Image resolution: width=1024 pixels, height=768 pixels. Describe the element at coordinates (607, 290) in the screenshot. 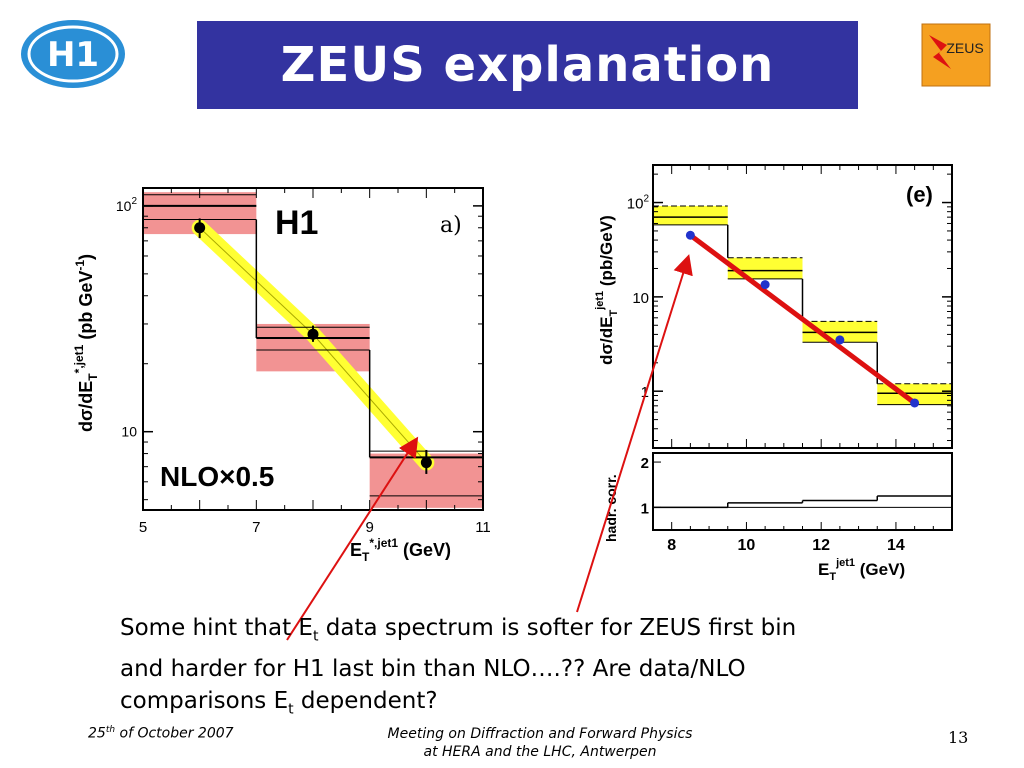

I see `y-axis-label: dσ/dETjet1 (pb/GeV)` at that location.